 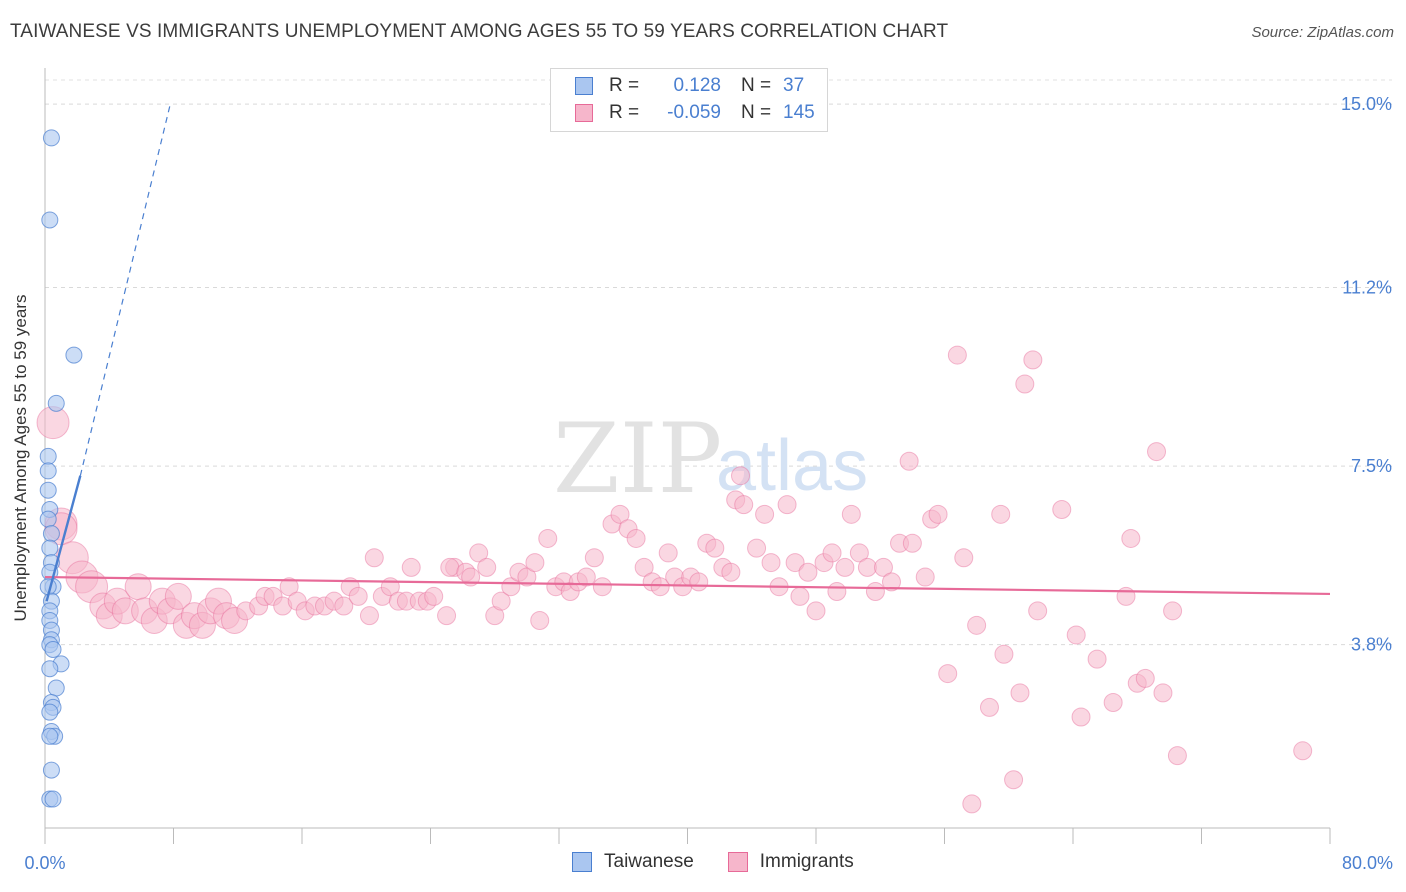 What do you see at coordinates (792, 466) in the screenshot?
I see `watermark-atlas: atlas` at bounding box center [792, 466].